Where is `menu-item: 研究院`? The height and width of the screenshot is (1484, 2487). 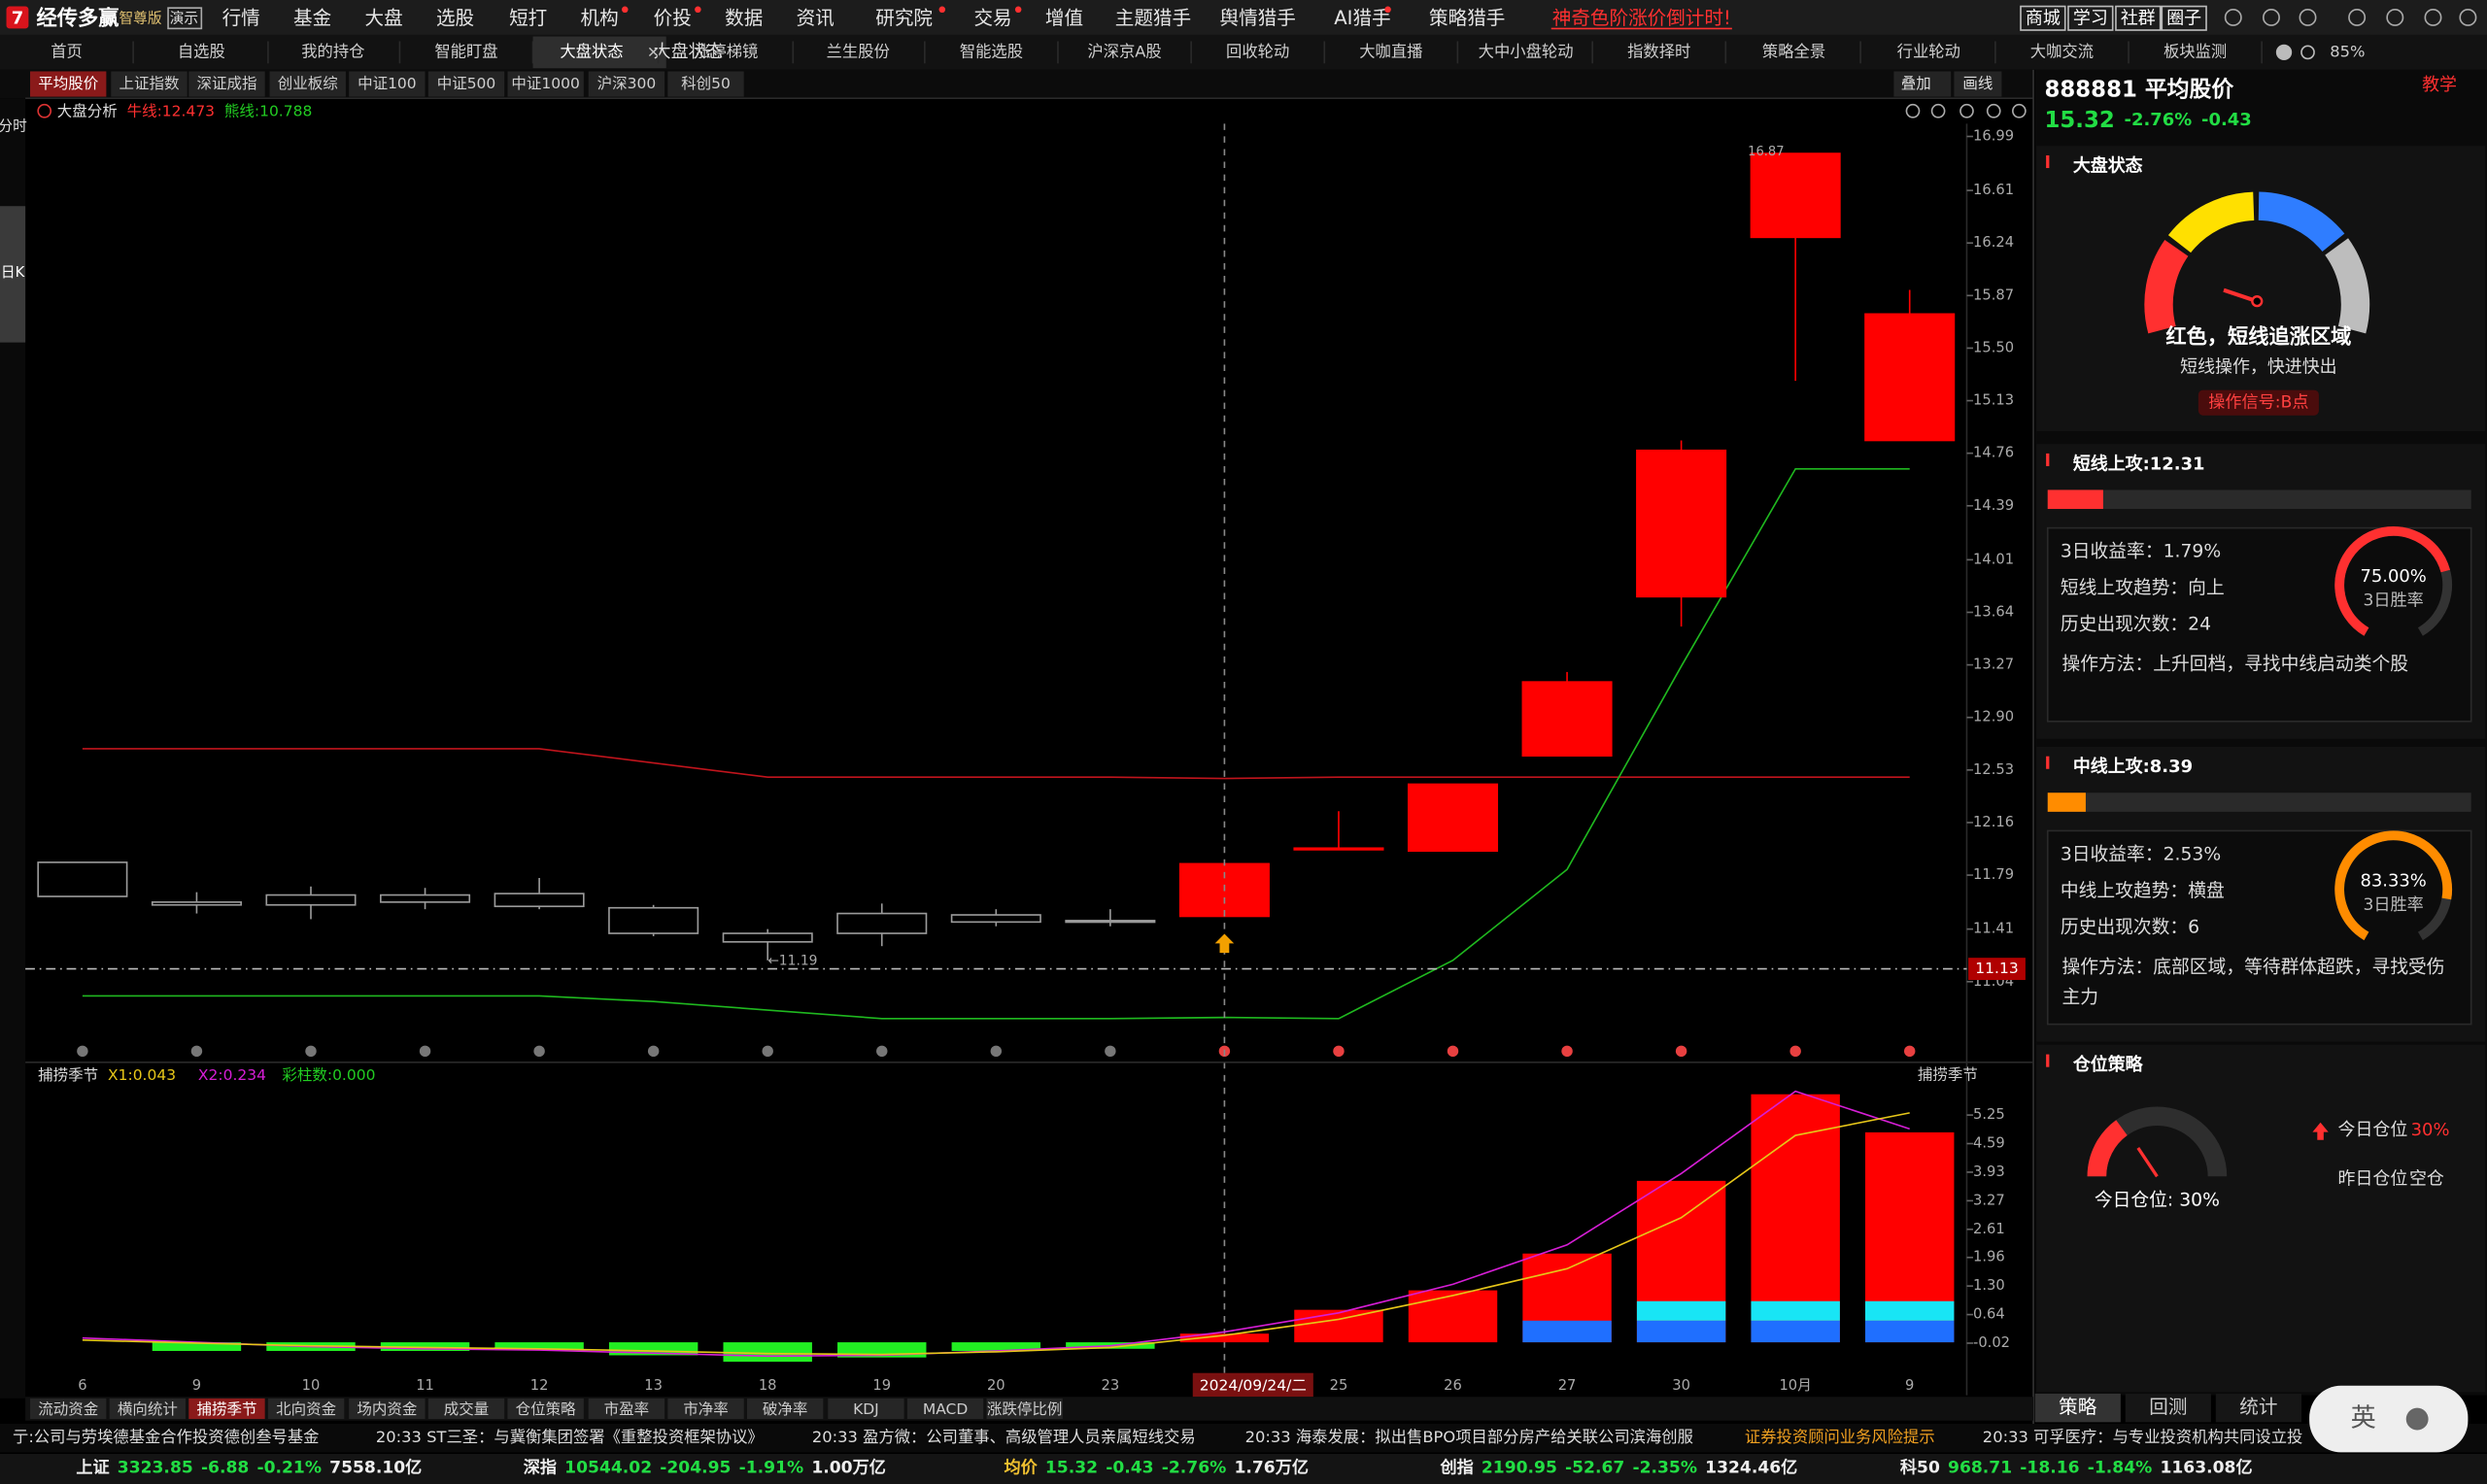 menu-item: 研究院 is located at coordinates (904, 18).